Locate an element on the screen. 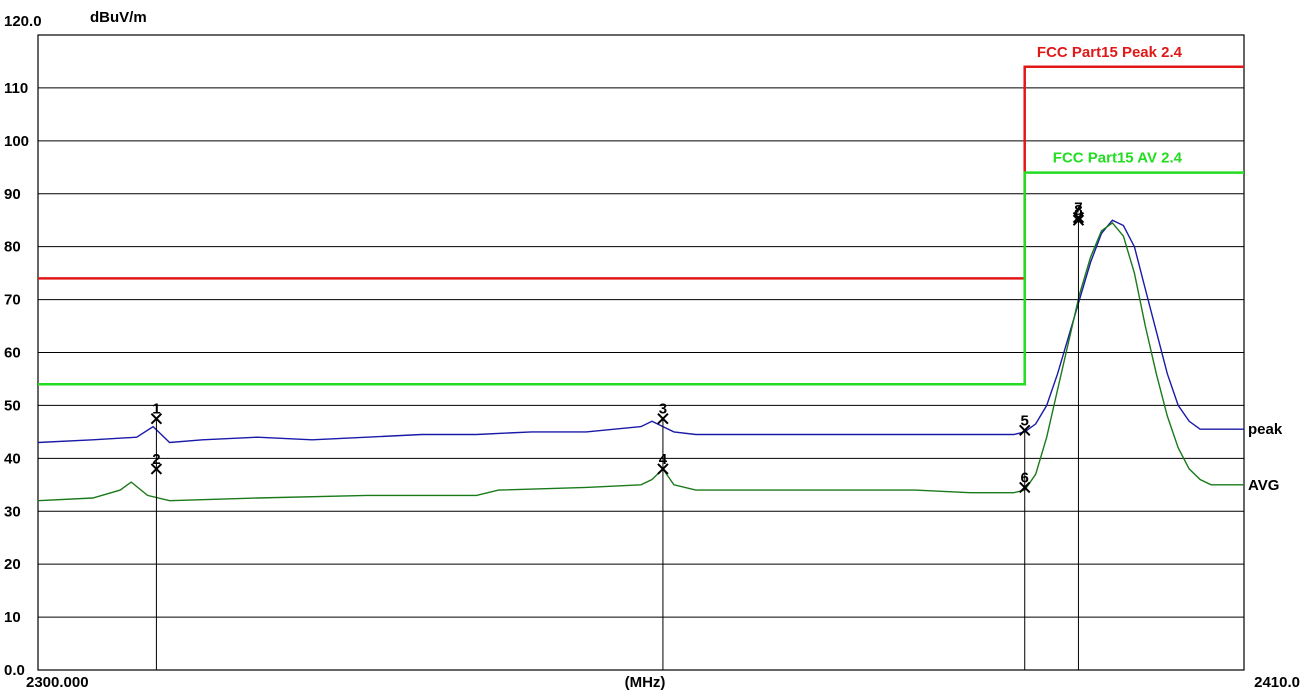 The height and width of the screenshot is (693, 1305). y-tick-label: 60 is located at coordinates (12, 353).